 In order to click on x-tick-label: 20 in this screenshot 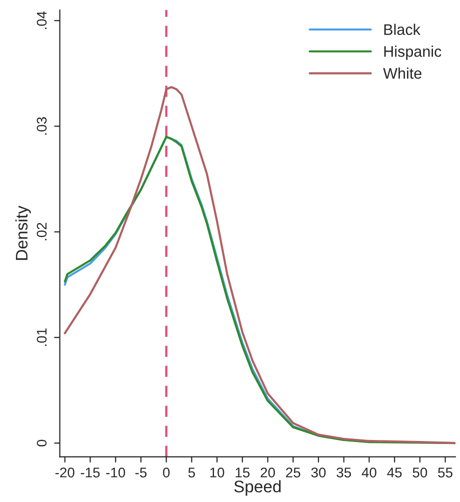, I will do `click(267, 473)`.